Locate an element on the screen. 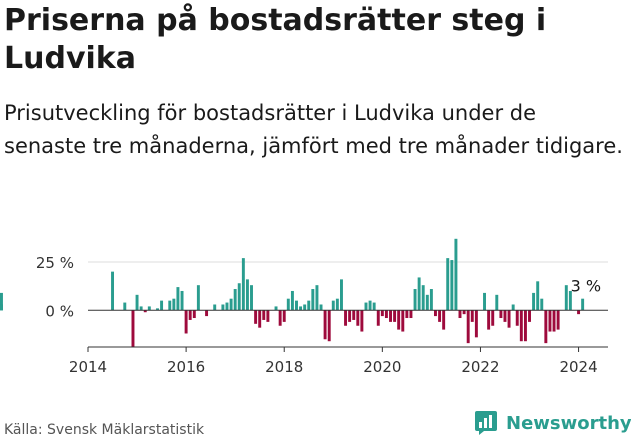  newsworthy-logo: Newsworthy is located at coordinates (552, 423).